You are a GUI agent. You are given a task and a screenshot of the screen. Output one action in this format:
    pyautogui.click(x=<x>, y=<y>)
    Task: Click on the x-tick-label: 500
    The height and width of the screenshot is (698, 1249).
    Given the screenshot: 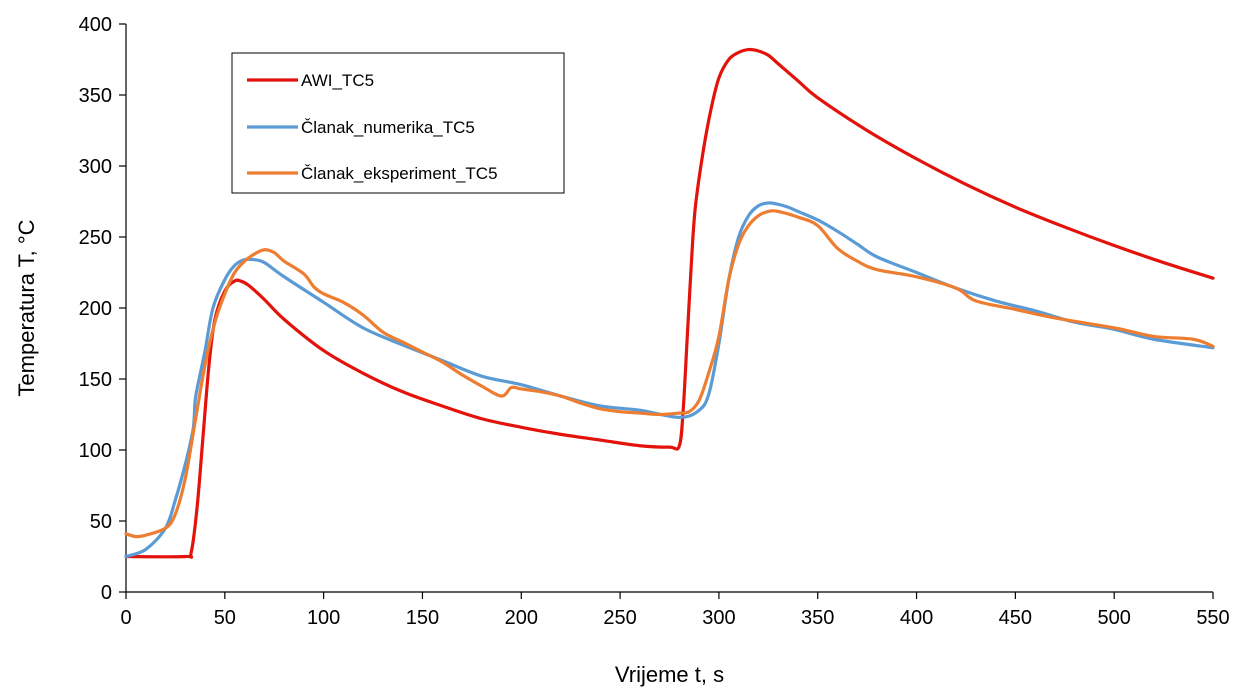 What is the action you would take?
    pyautogui.click(x=1113, y=618)
    